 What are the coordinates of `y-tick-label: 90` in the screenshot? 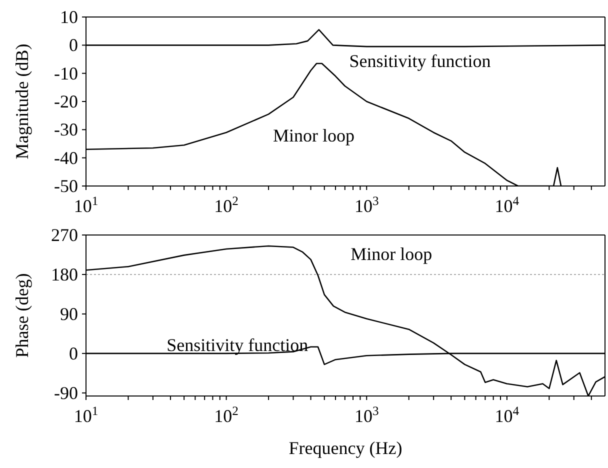 It's located at (69, 314).